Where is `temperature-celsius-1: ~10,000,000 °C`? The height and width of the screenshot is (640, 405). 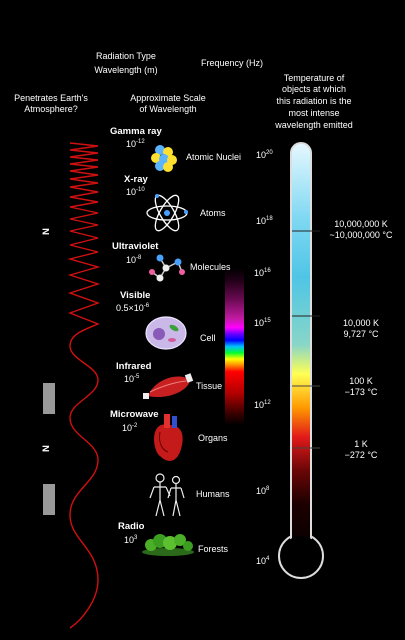 temperature-celsius-1: ~10,000,000 °C is located at coordinates (361, 235).